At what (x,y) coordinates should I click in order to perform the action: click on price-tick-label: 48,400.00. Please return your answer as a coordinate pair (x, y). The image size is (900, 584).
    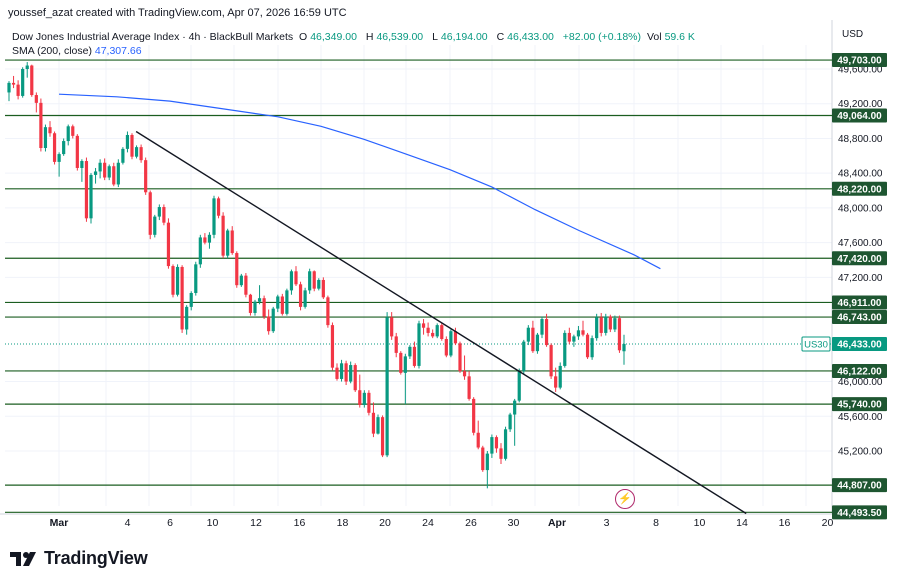
    Looking at the image, I should click on (860, 174).